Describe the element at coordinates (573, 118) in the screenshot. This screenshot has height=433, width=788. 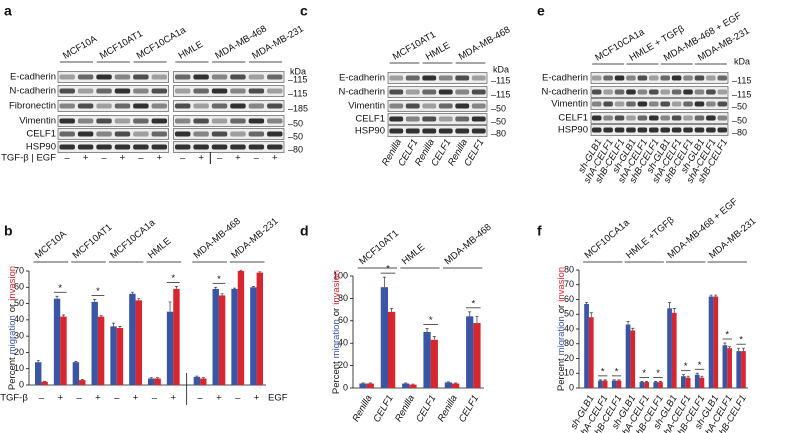
I see `row-label: CELF1` at that location.